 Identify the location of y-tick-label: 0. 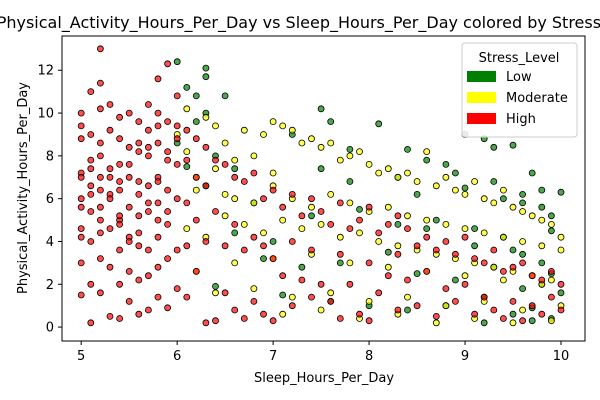
(50, 328).